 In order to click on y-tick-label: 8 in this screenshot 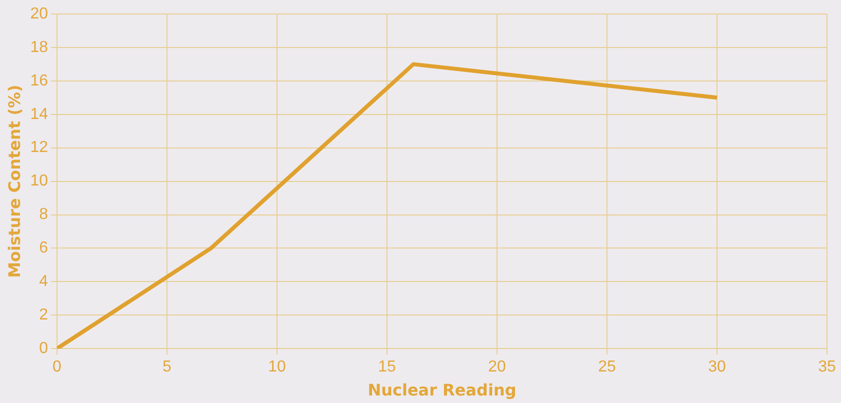, I will do `click(43, 215)`.